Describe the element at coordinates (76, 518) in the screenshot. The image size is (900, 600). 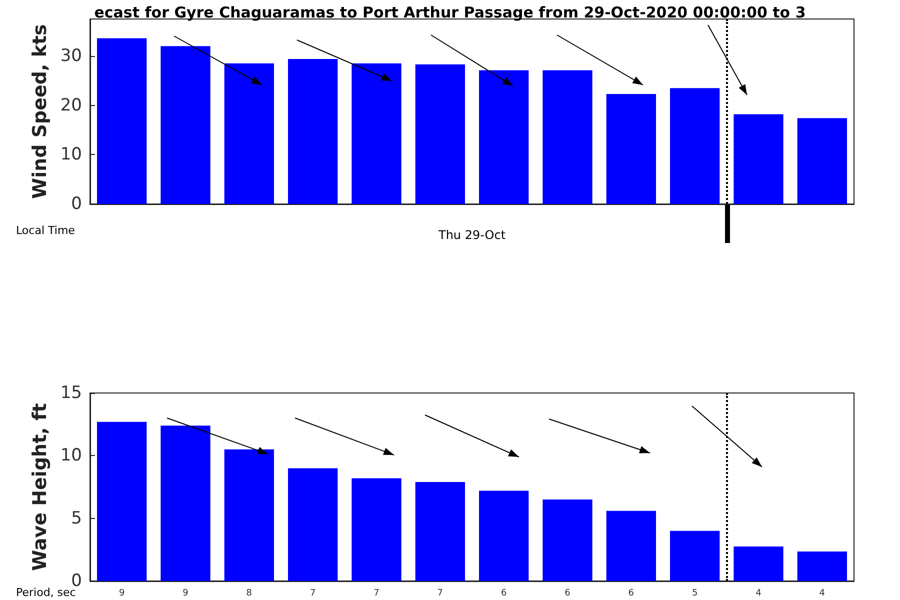
I see `y-tick-label: 5` at that location.